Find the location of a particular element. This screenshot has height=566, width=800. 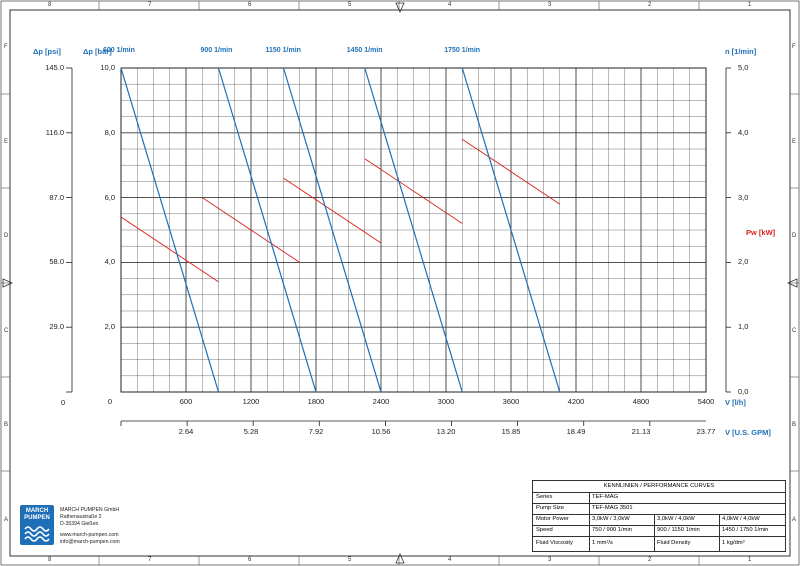

speed-label: Speed is located at coordinates (544, 530).